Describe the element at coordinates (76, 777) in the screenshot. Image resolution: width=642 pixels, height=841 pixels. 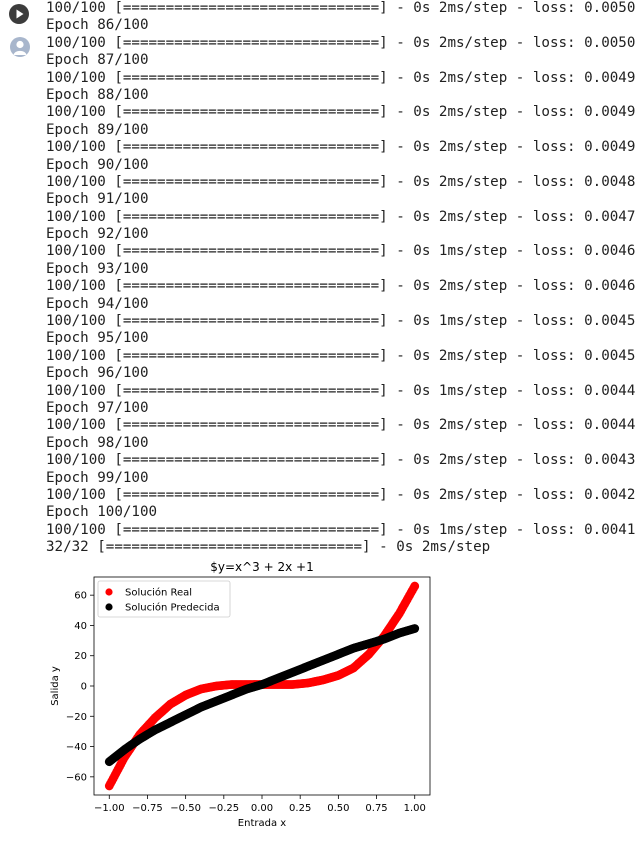
I see `y-tick-label: −60` at that location.